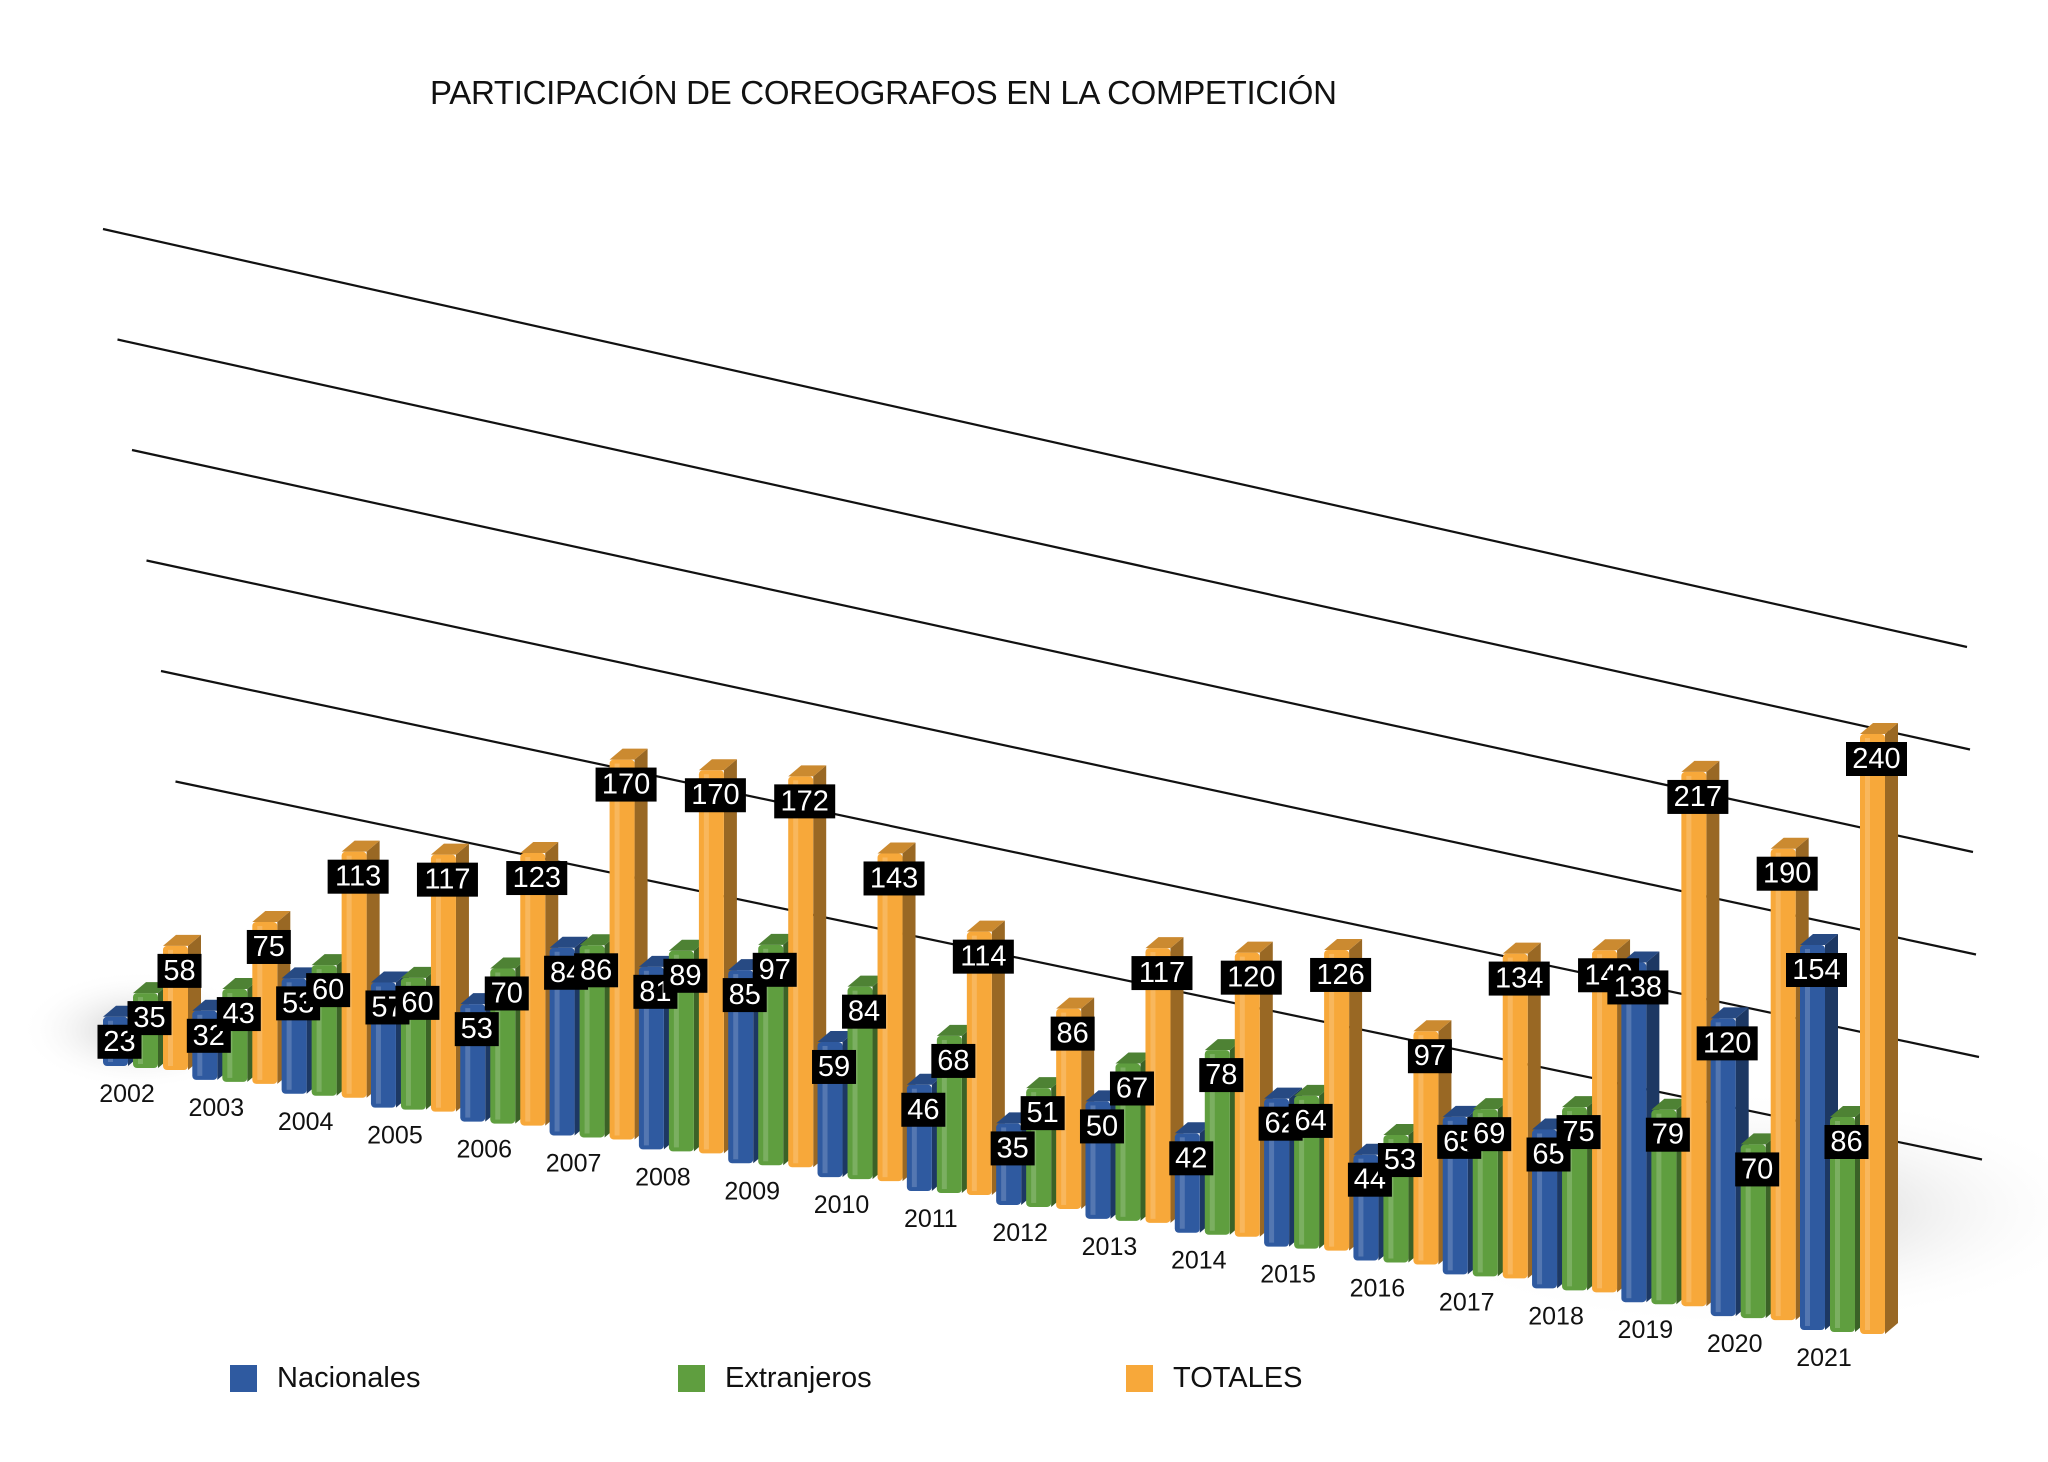 This screenshot has height=1462, width=2048. What do you see at coordinates (325, 1378) in the screenshot?
I see `legend-item-nacionales: Nacionales` at bounding box center [325, 1378].